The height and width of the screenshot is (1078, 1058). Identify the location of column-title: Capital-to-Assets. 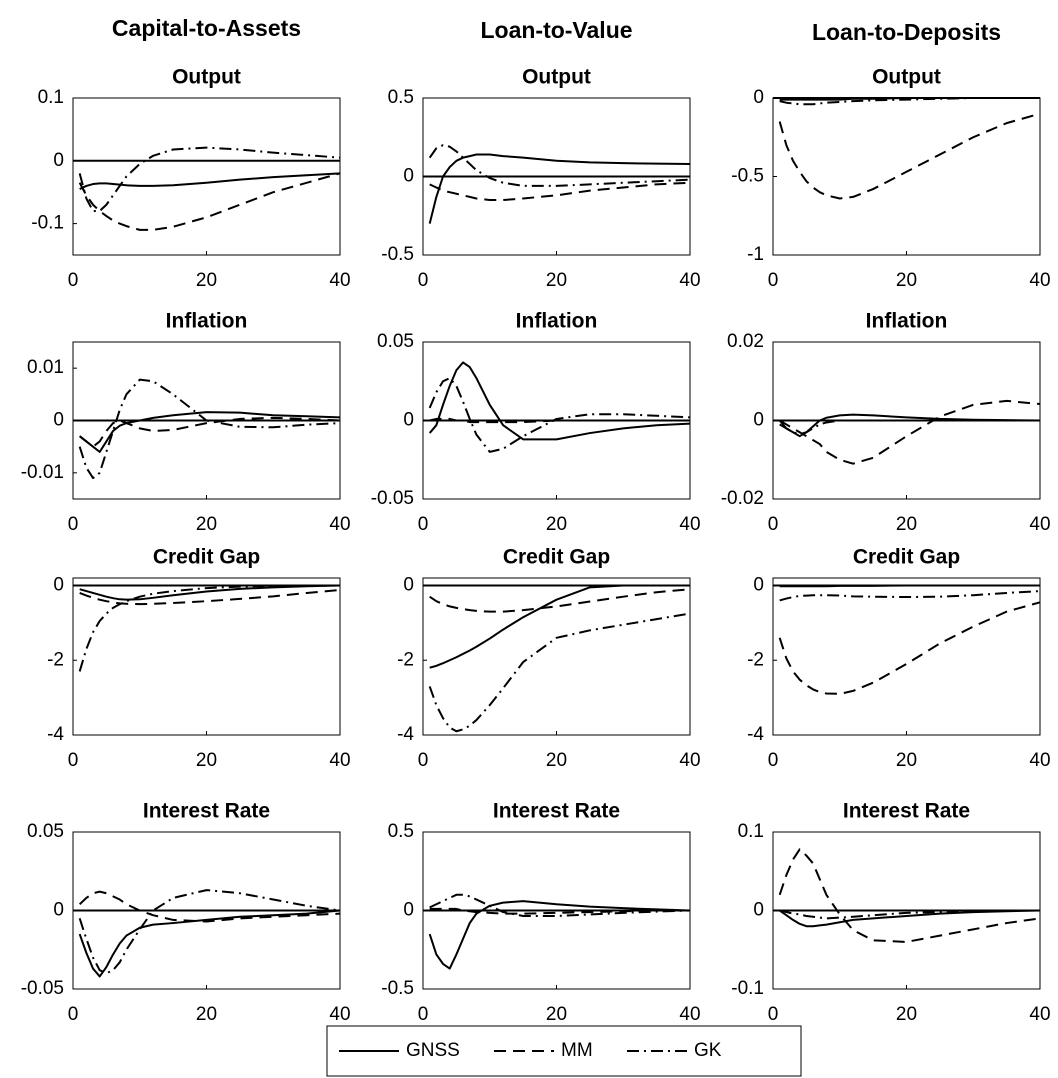
(206, 28).